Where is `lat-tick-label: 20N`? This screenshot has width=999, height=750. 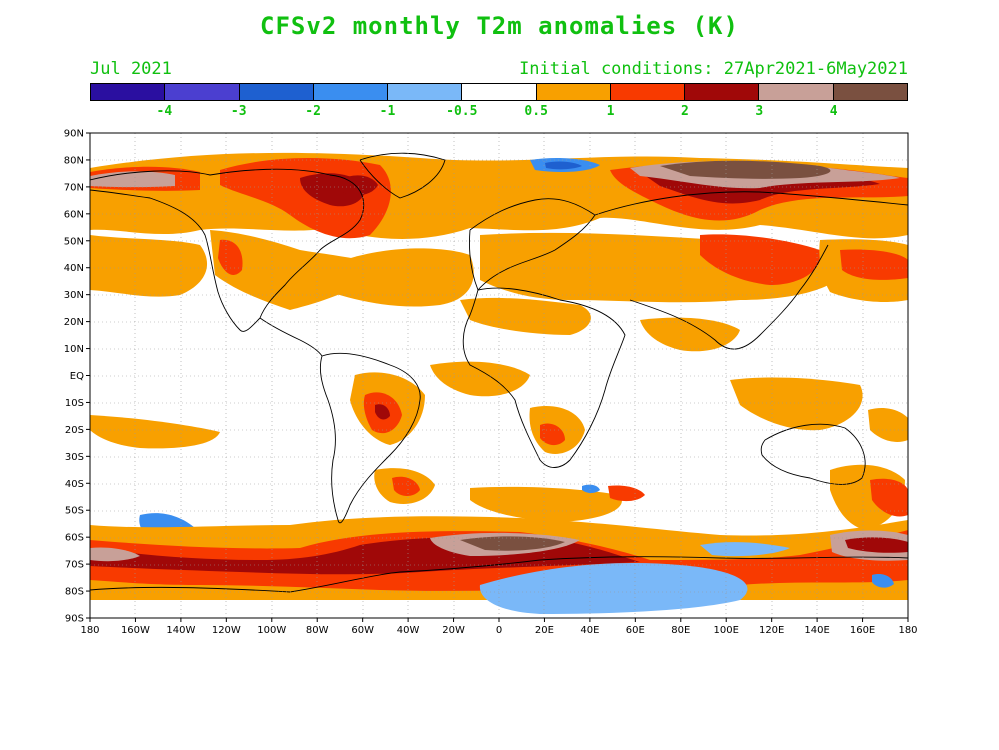
lat-tick-label: 20N is located at coordinates (74, 322).